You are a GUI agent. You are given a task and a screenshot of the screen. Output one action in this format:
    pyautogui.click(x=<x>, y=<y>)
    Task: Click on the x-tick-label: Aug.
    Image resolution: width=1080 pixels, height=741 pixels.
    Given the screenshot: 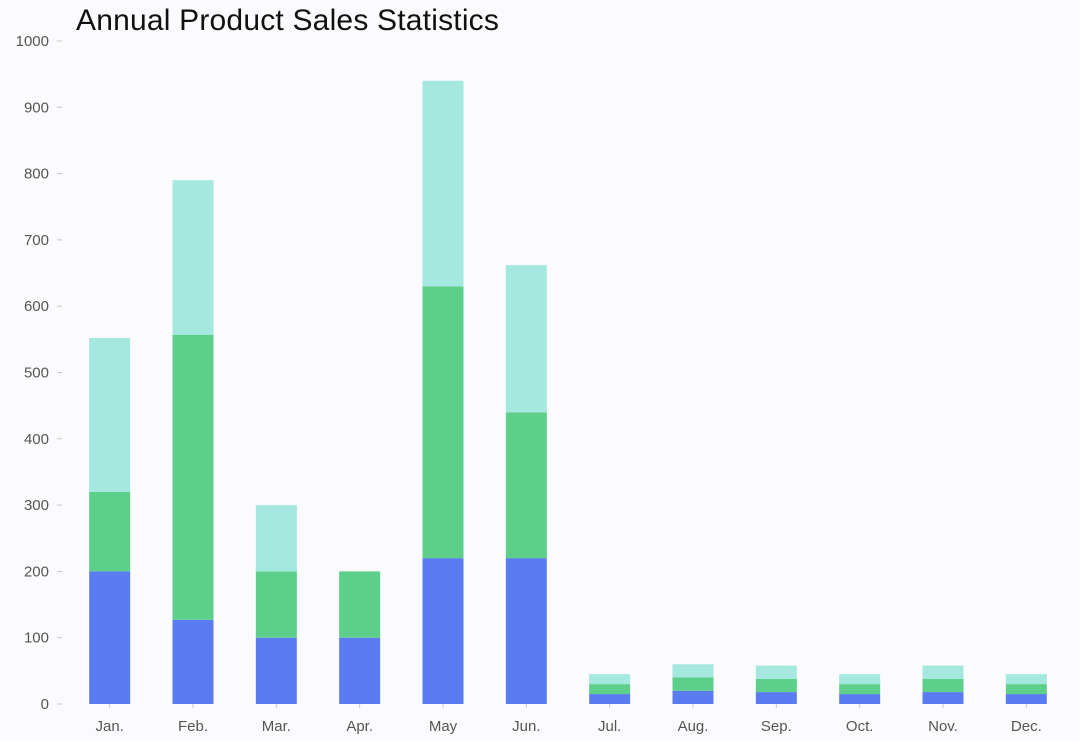 What is the action you would take?
    pyautogui.click(x=693, y=726)
    